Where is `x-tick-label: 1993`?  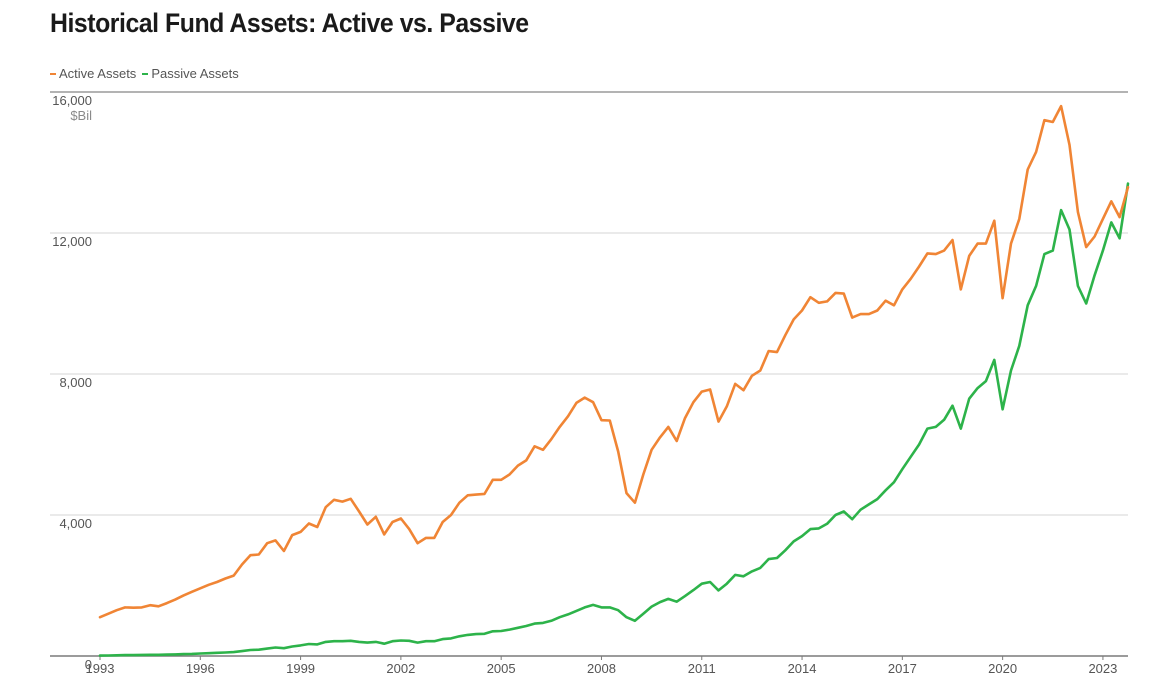
x-tick-label: 1993 is located at coordinates (100, 668).